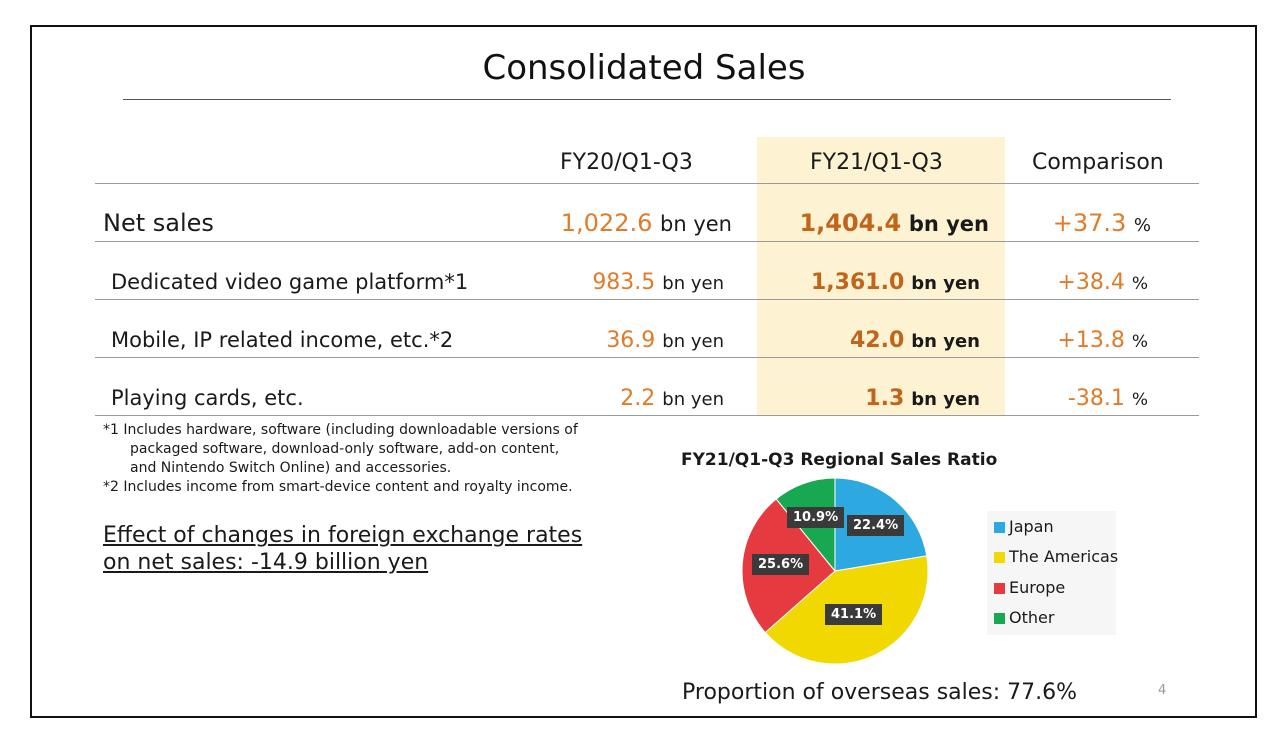 Image resolution: width=1288 pixels, height=746 pixels. Describe the element at coordinates (1102, 282) in the screenshot. I see `dedicated-platform-comparison: +38.4 %` at that location.